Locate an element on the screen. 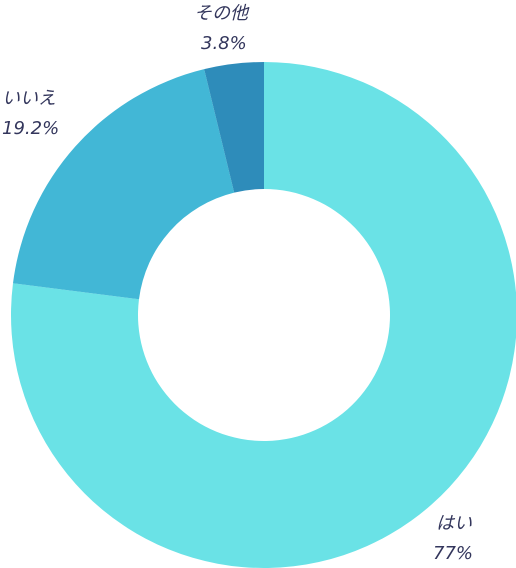 The image size is (516, 568). slice-label-hai: はい is located at coordinates (454, 523).